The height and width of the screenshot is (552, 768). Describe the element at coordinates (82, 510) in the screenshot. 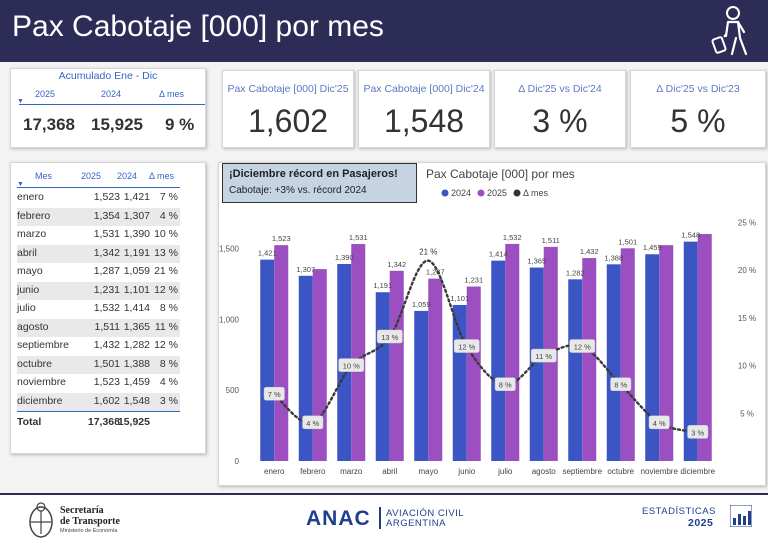

I see `ministry-line1: Secretaría` at that location.